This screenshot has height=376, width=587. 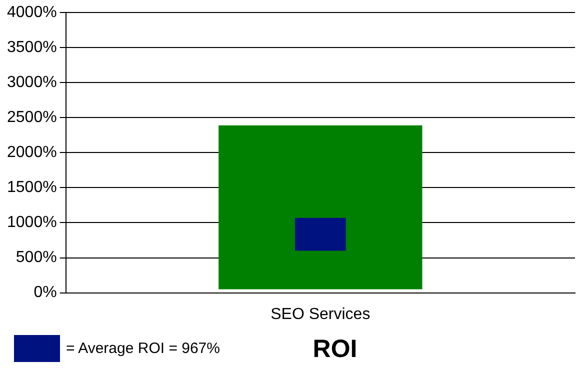 I want to click on legend-label: = Average ROI = 967%, so click(x=143, y=348).